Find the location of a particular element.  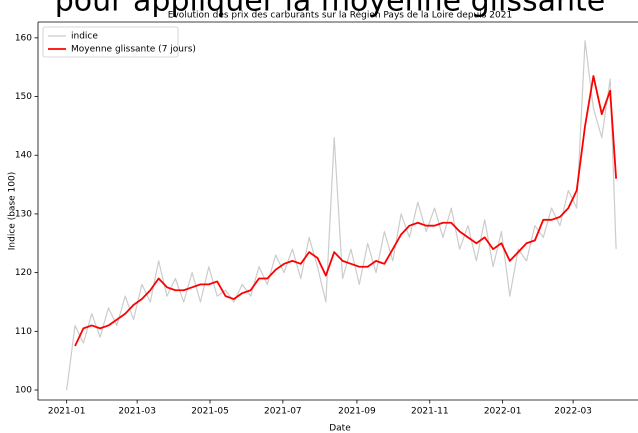

legend-label: indice is located at coordinates (84, 37).